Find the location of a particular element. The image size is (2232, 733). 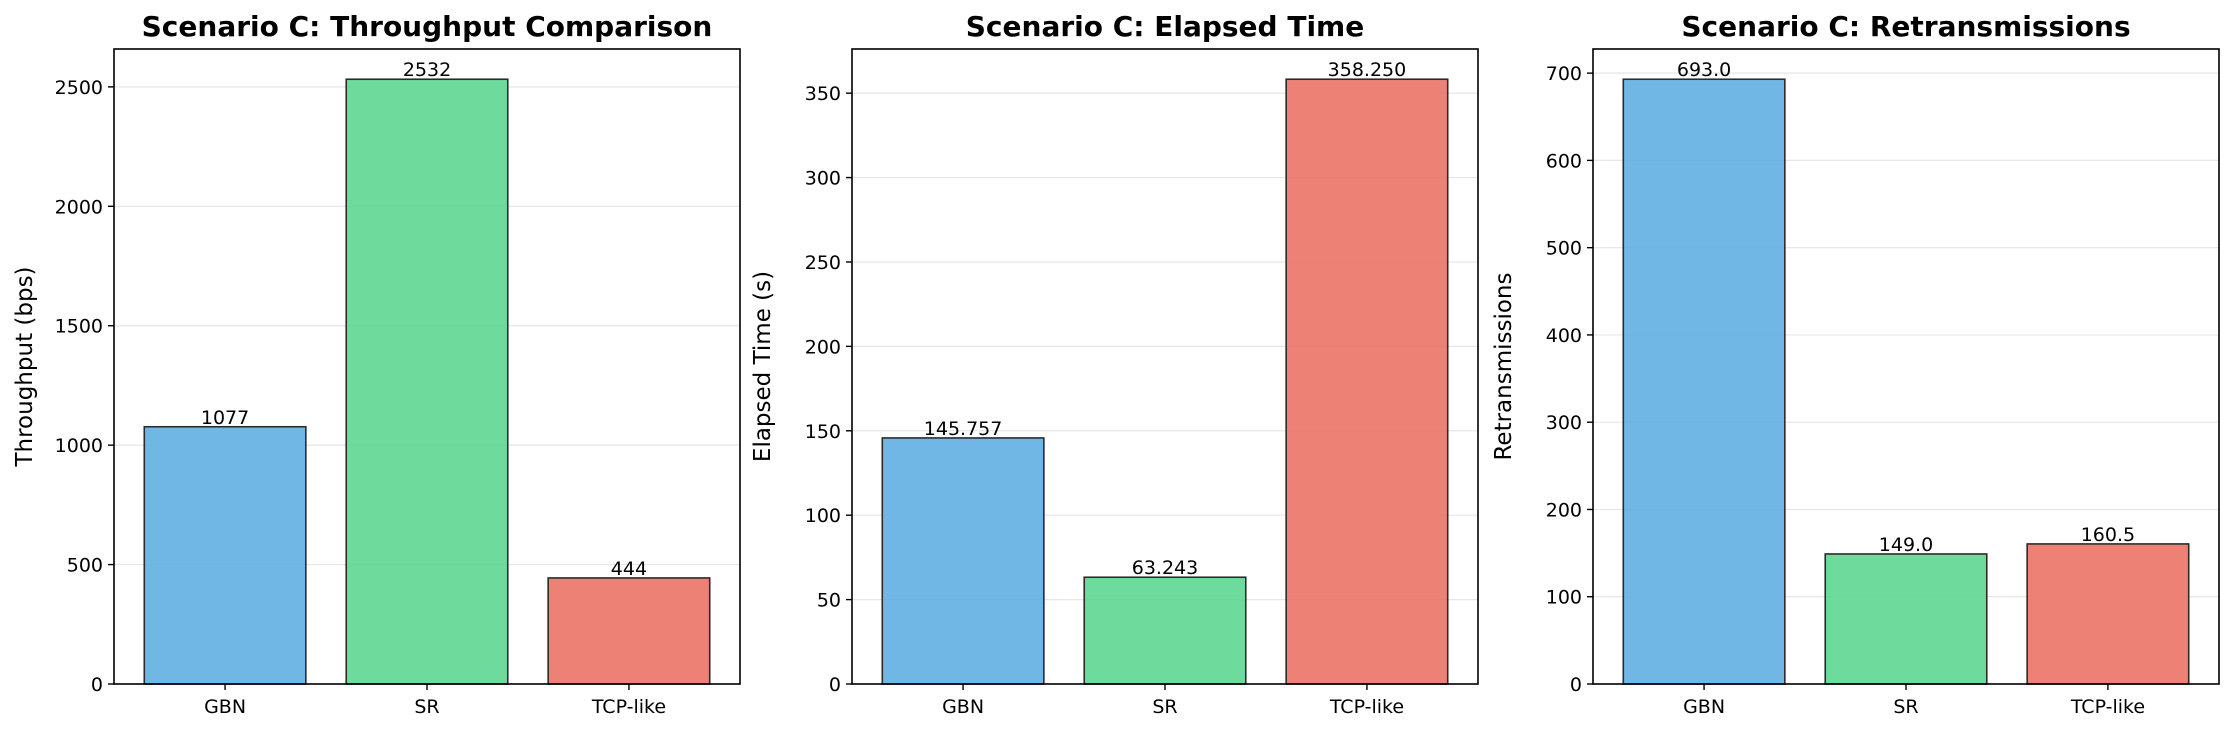

data-label: 1077 is located at coordinates (225, 418).